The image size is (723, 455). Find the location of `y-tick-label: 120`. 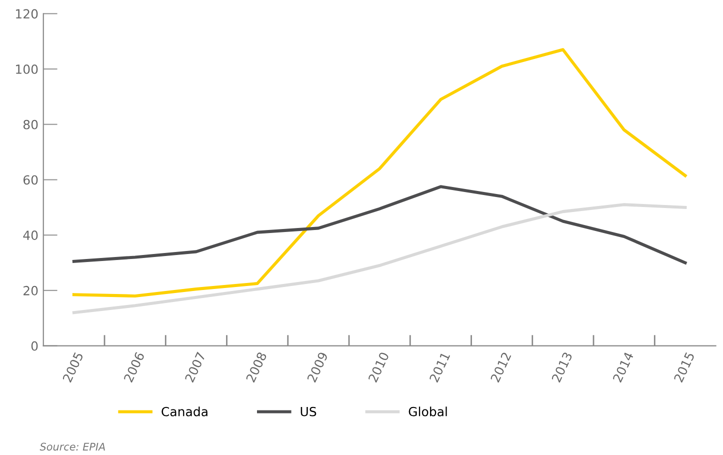

y-tick-label: 120 is located at coordinates (27, 14).